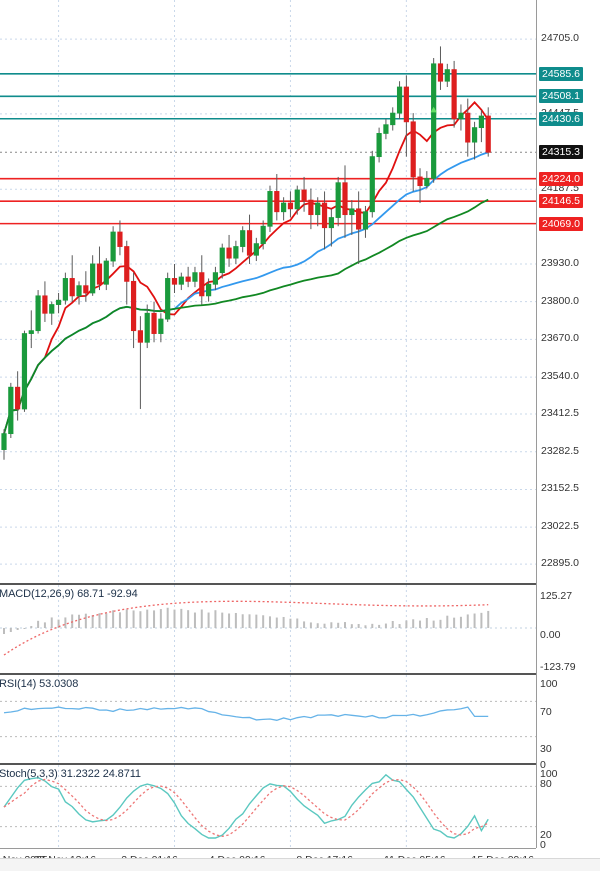 Image resolution: width=600 pixels, height=871 pixels. I want to click on rsi-panel: RSI(14) 53.0308, so click(268, 719).